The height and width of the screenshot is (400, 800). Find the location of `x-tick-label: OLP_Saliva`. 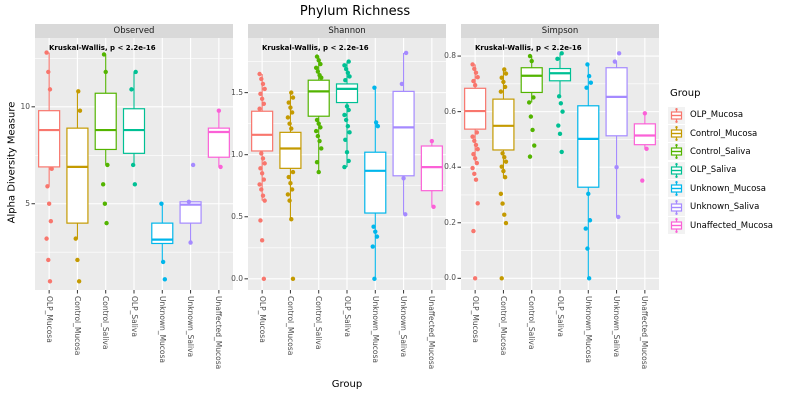

x-tick-label: OLP_Saliva is located at coordinates (560, 316).